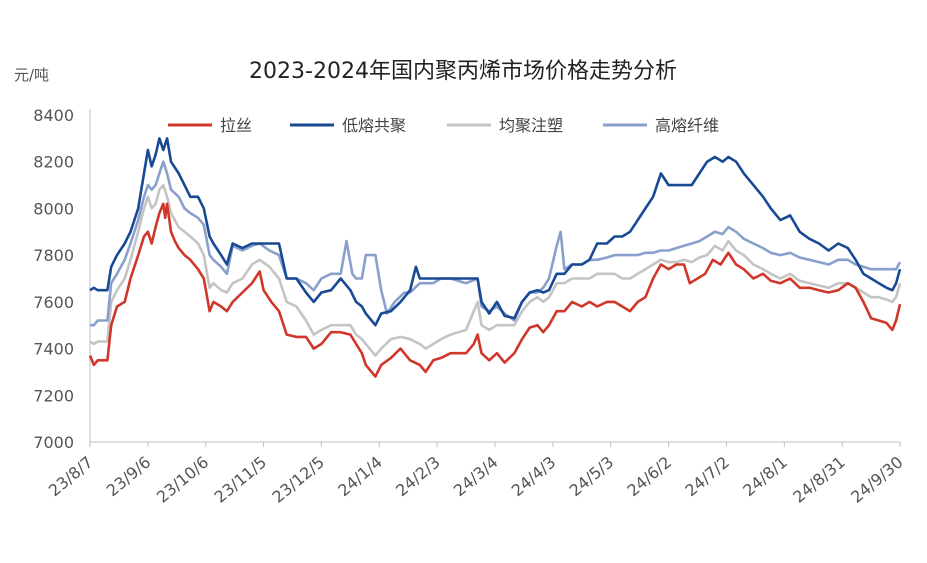 The image size is (927, 563). What do you see at coordinates (765, 477) in the screenshot?
I see `x-tick-label: 24/8/1` at bounding box center [765, 477].